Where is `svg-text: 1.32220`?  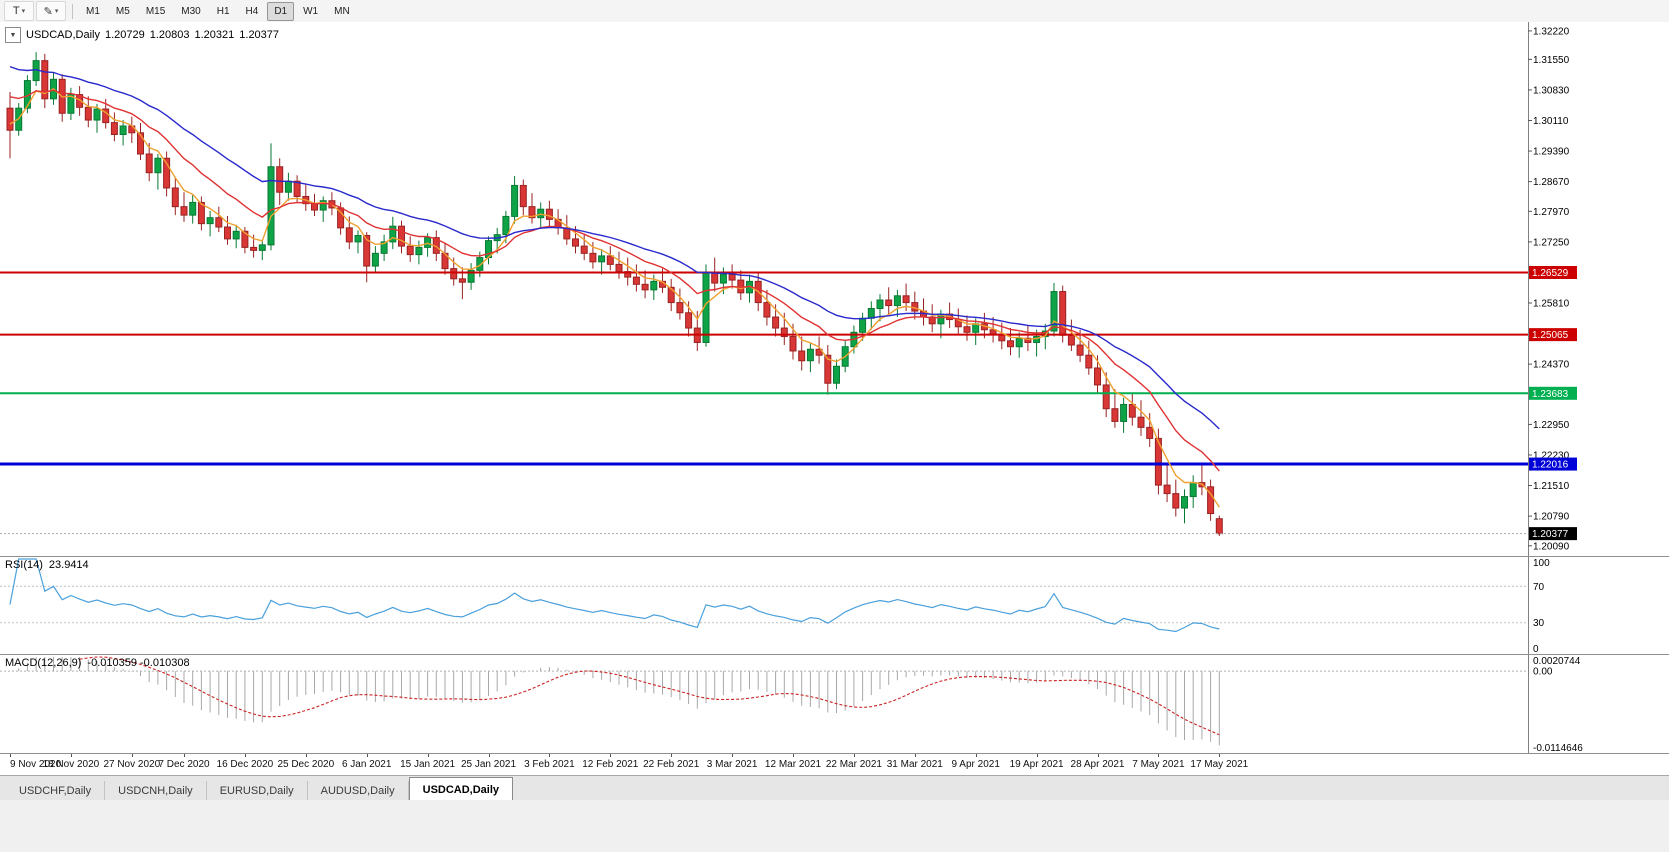 svg-text: 1.32220 is located at coordinates (1551, 31).